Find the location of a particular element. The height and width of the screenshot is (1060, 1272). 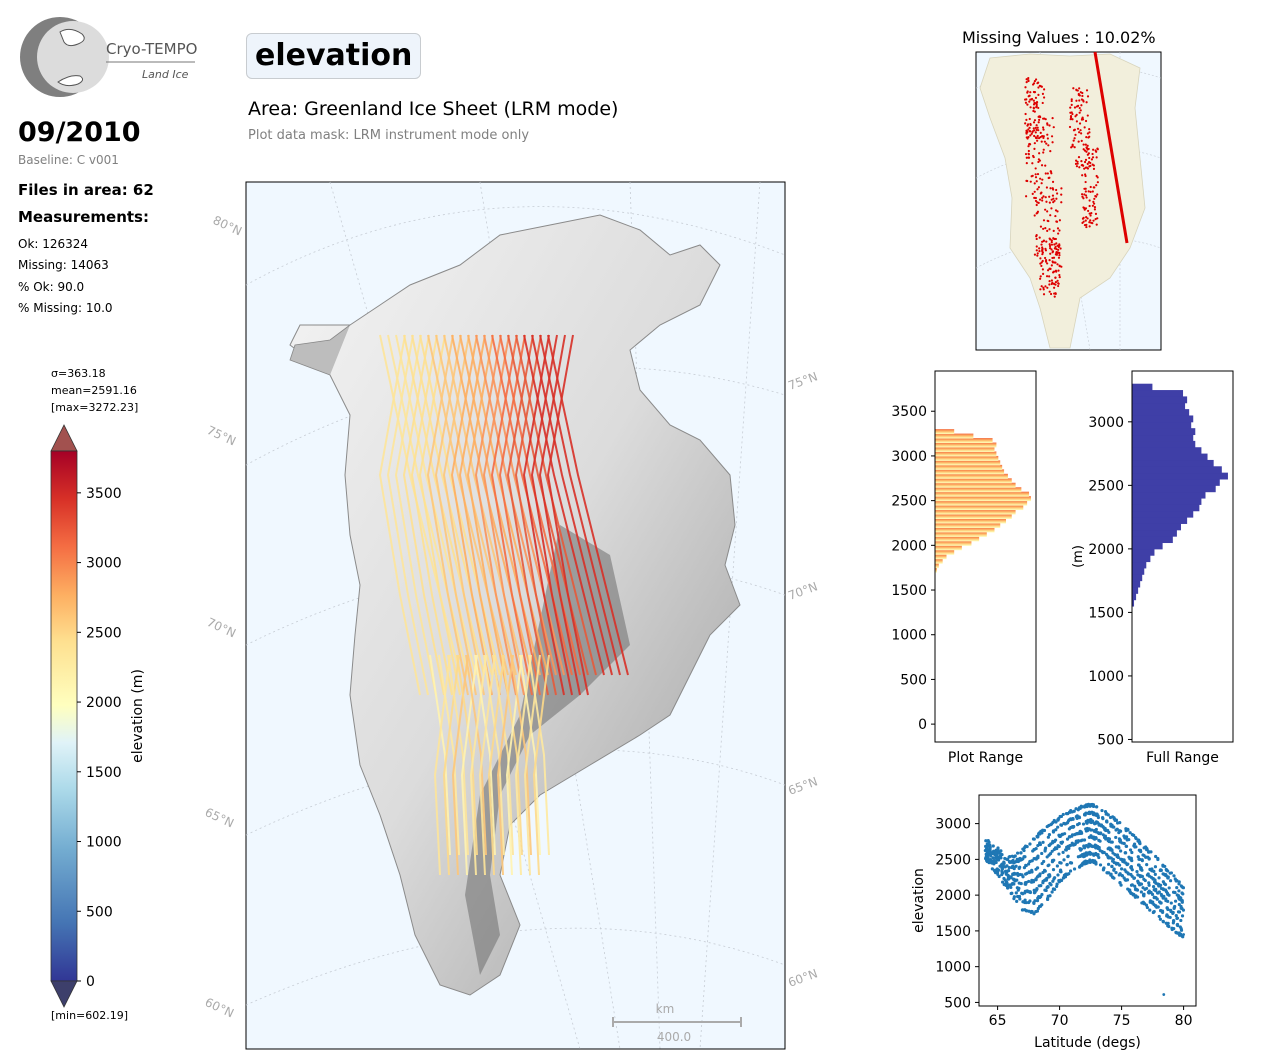

histogram-tick-label: 2500 is located at coordinates (909, 502).